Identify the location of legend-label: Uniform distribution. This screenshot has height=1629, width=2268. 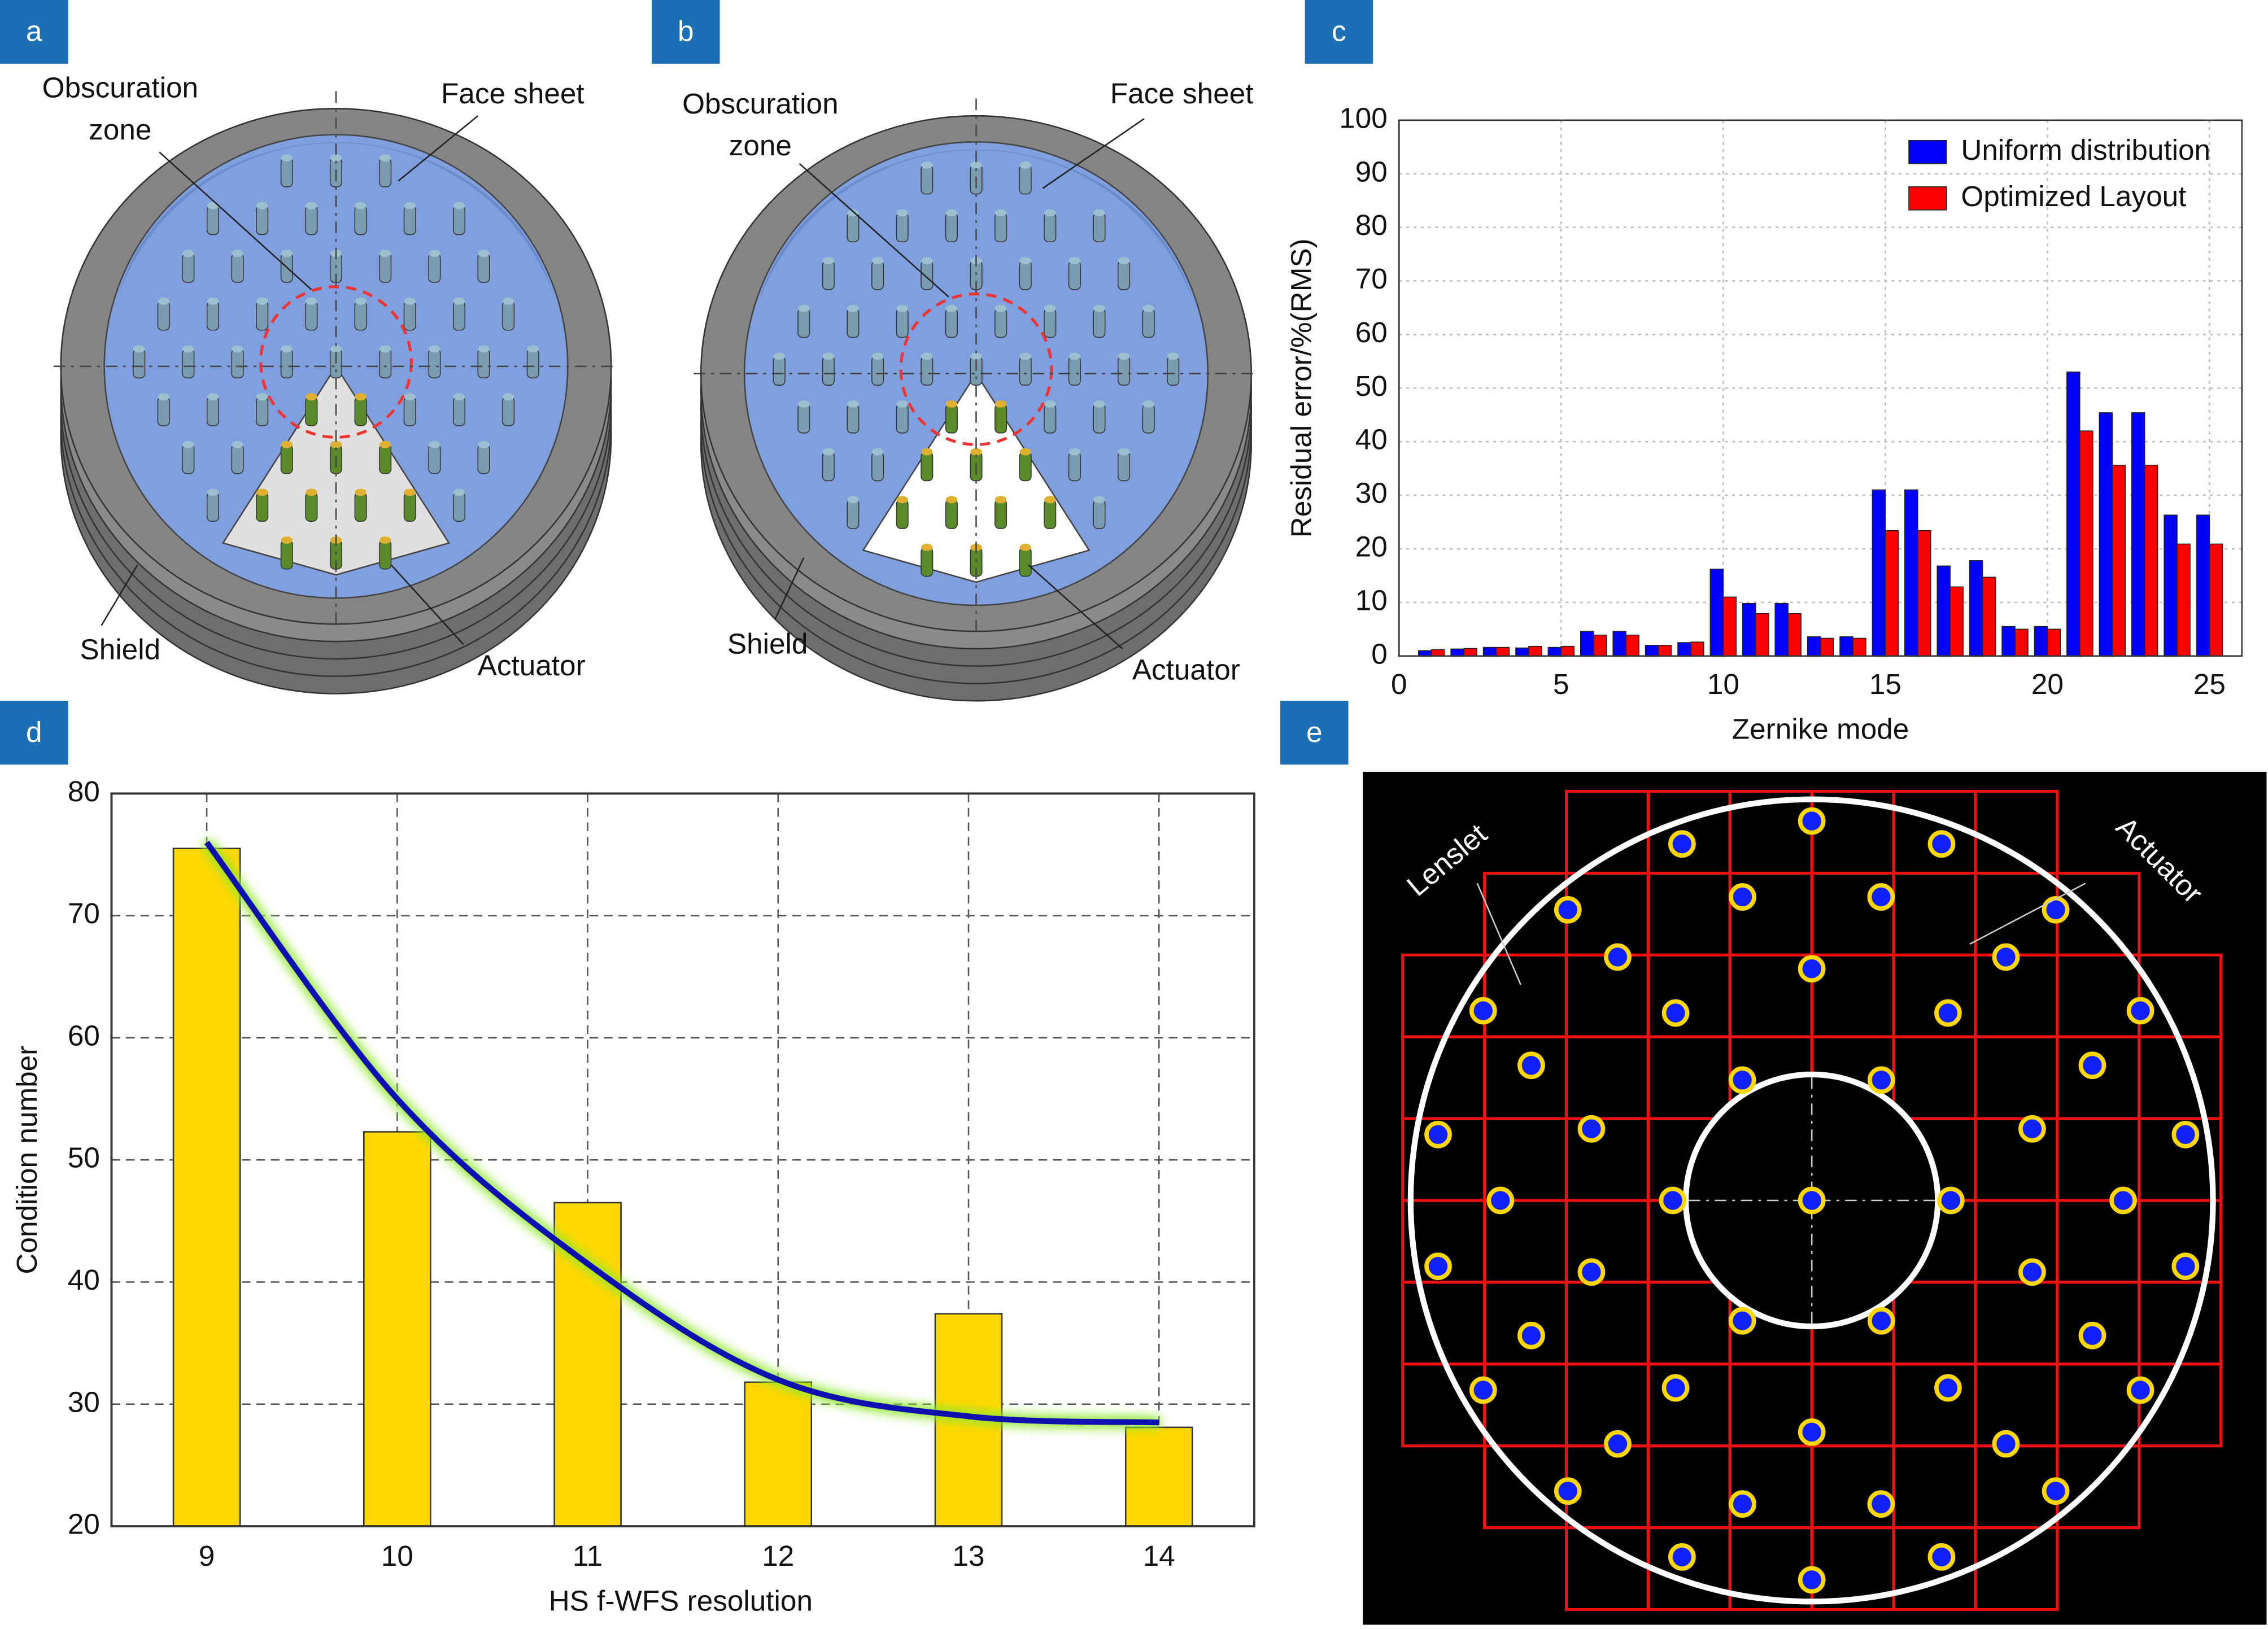
(2085, 150).